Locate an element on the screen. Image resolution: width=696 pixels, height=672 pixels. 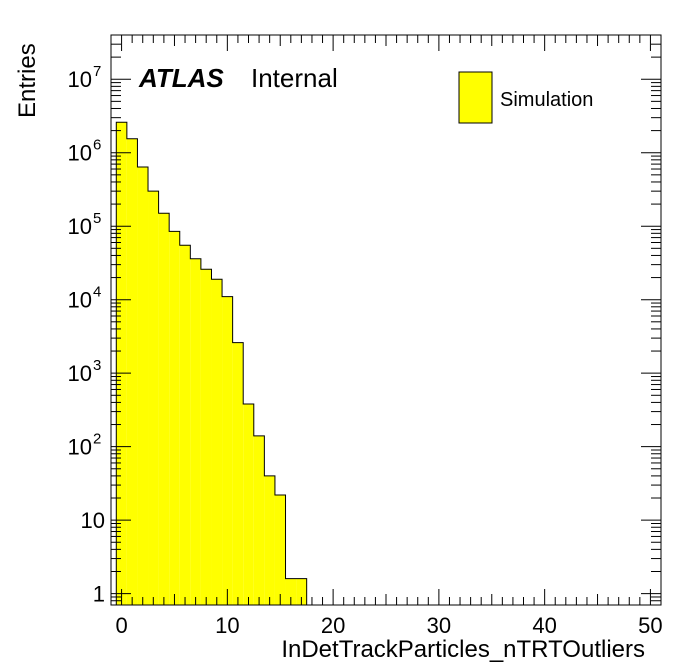
x-tick-label: 30 is located at coordinates (439, 625).